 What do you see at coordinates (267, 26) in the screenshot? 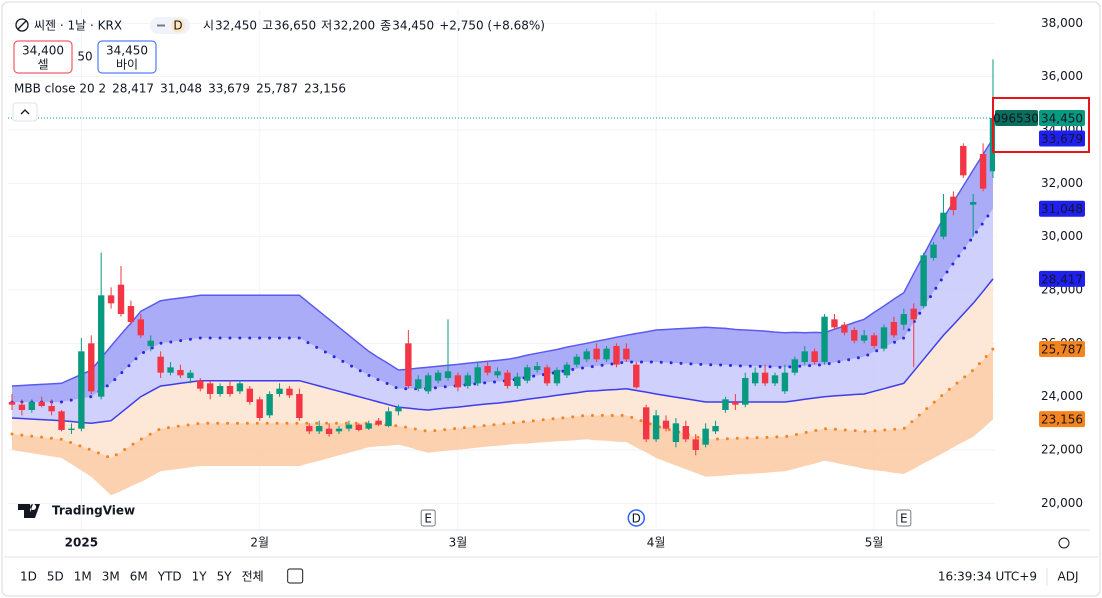
I see `ohlc-label: 고` at bounding box center [267, 26].